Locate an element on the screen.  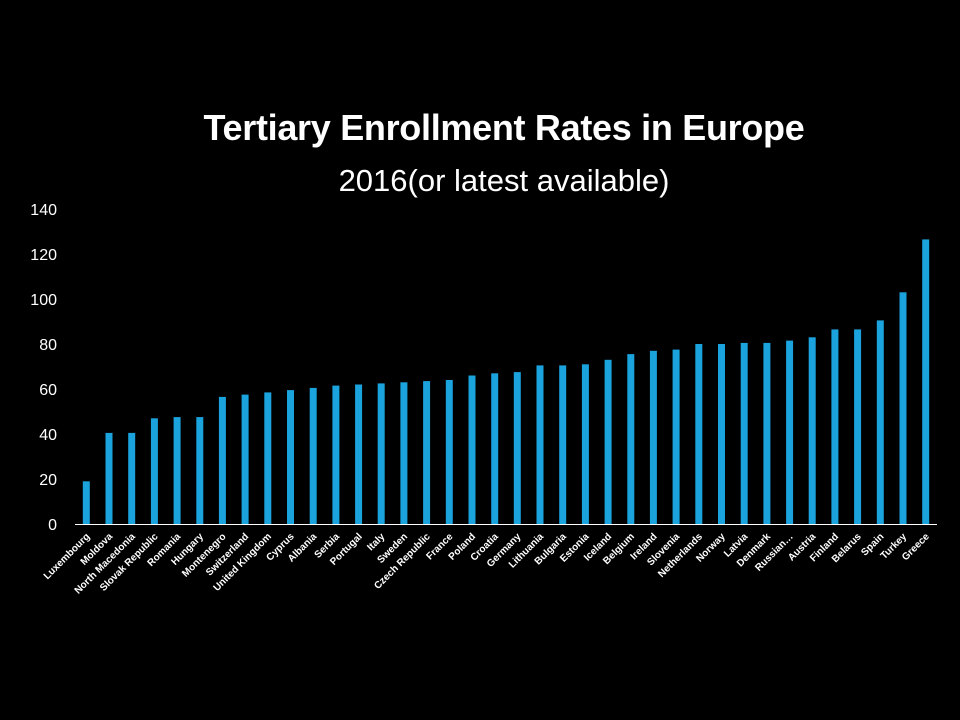
y-tick-label: 0 is located at coordinates (52, 525).